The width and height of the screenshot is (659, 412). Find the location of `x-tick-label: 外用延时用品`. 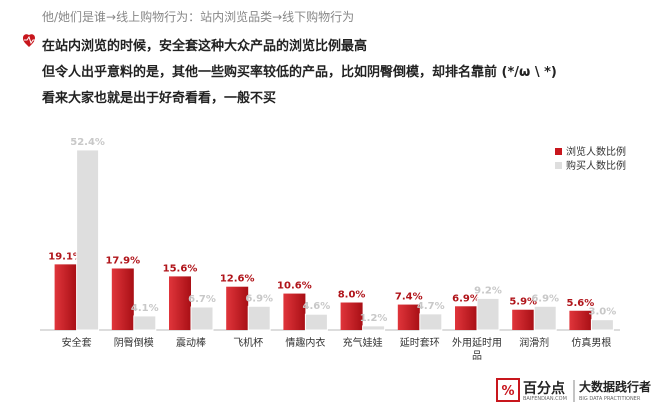

x-tick-label: 外用延时用品 is located at coordinates (477, 350).